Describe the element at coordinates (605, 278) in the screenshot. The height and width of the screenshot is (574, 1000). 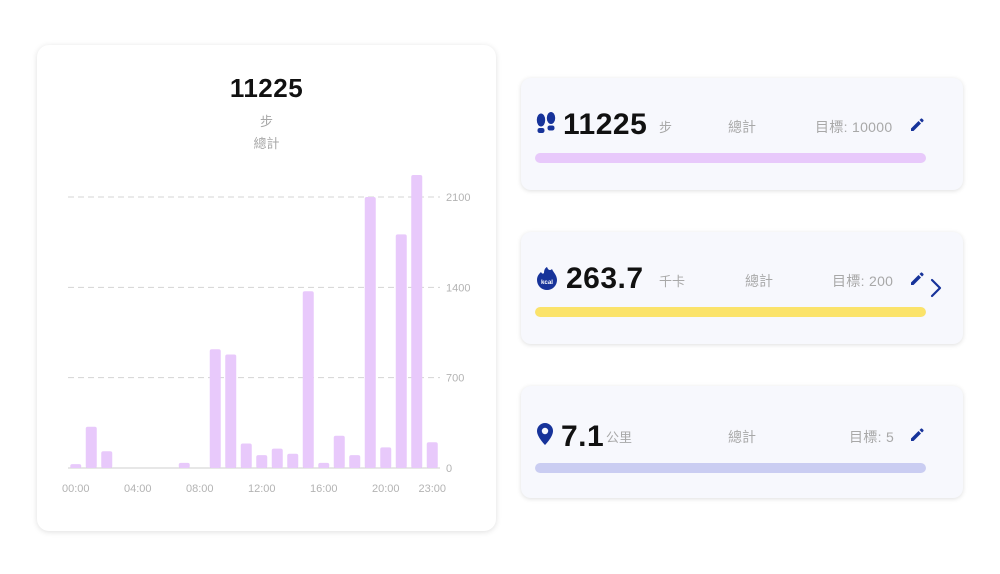
I see `calories-value: 263.7` at that location.